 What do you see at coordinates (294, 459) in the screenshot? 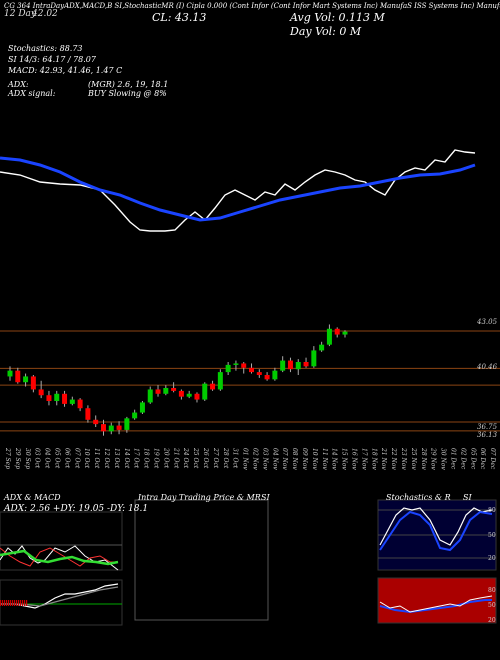
I see `date-label: 08 Nov` at bounding box center [294, 459].